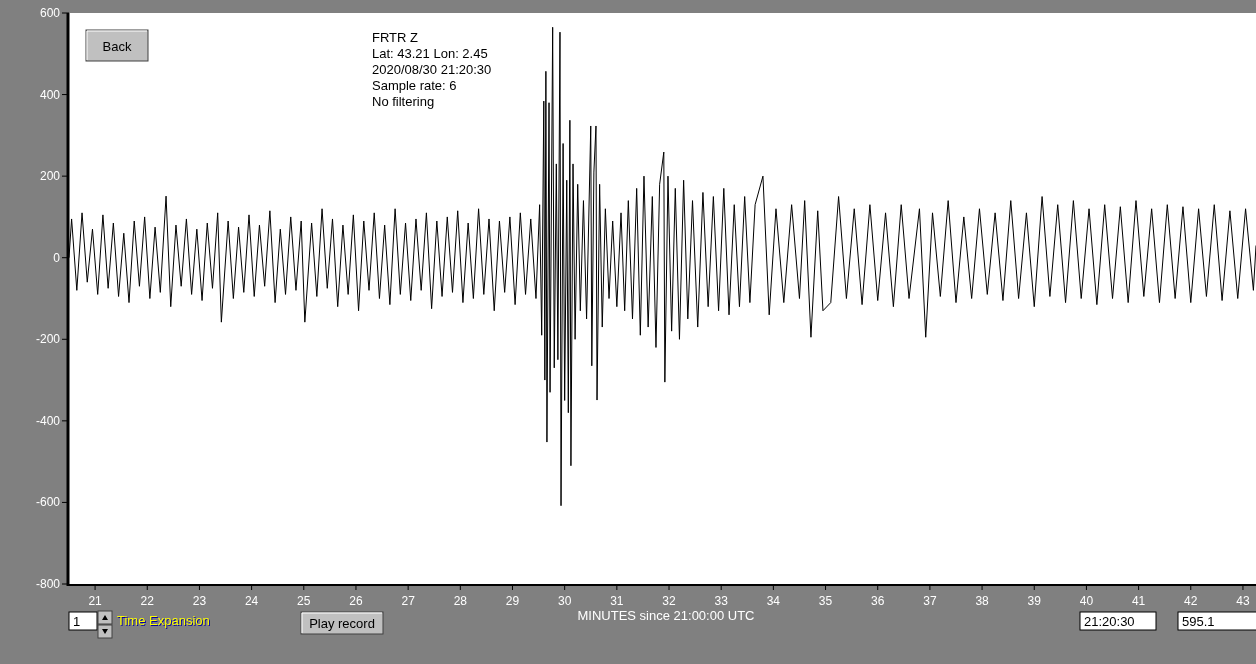 The image size is (1256, 664). I want to click on y-tick-label: 0, so click(57, 257).